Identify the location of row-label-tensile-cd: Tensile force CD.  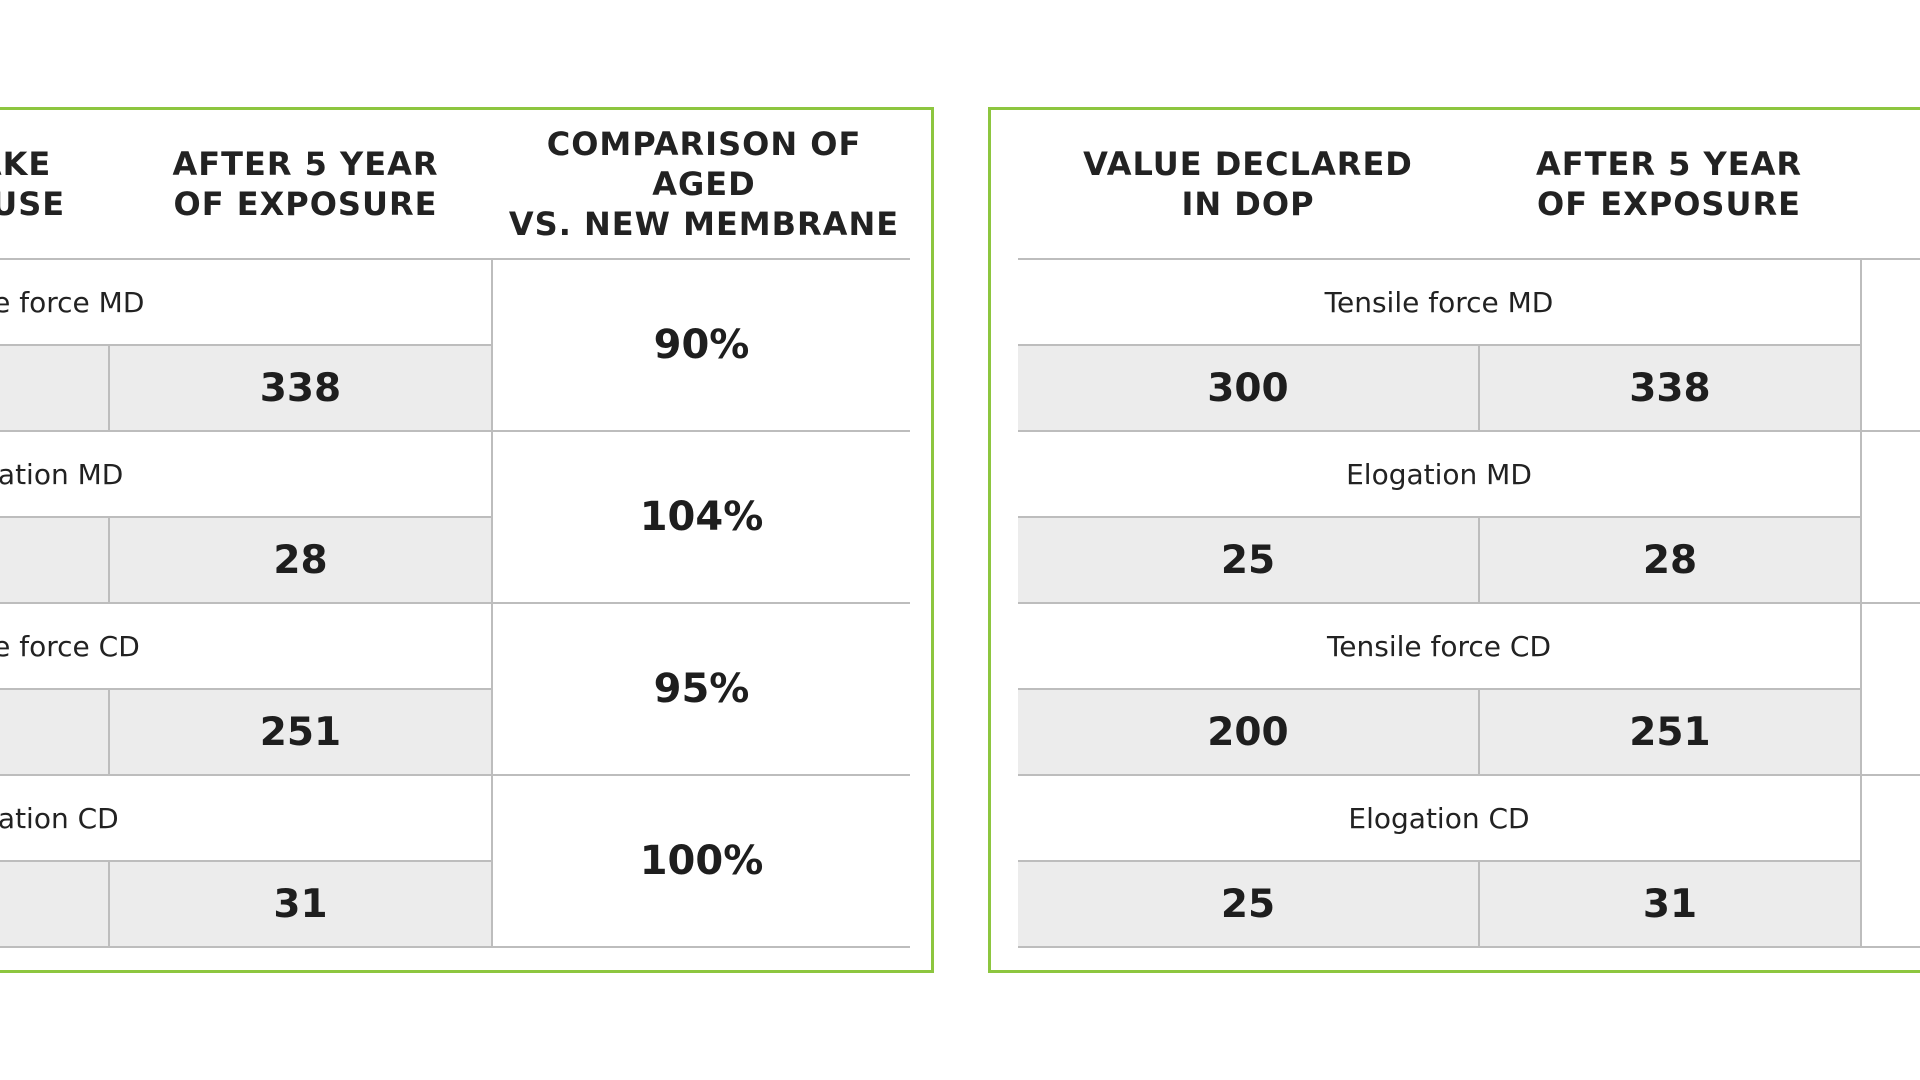
(1439, 645).